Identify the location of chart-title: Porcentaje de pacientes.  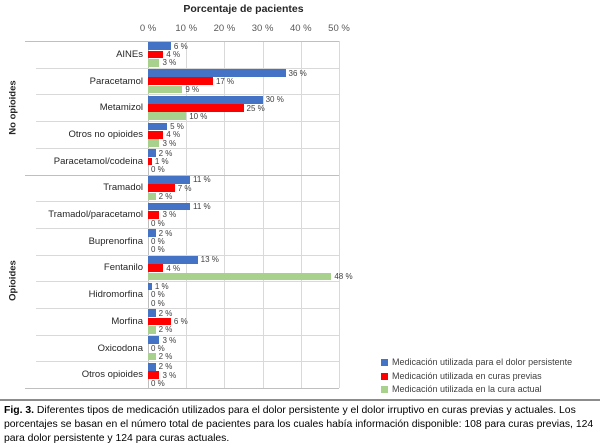
(243, 9).